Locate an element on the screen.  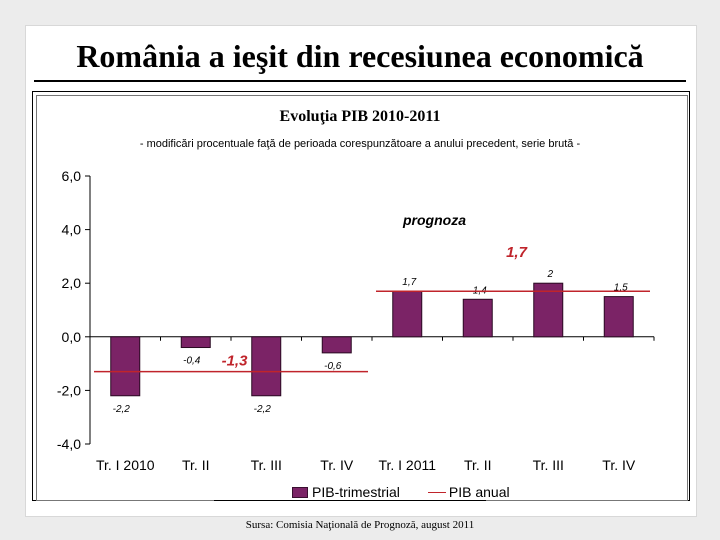
y-tick-label: 4,0 is located at coordinates (72, 230).